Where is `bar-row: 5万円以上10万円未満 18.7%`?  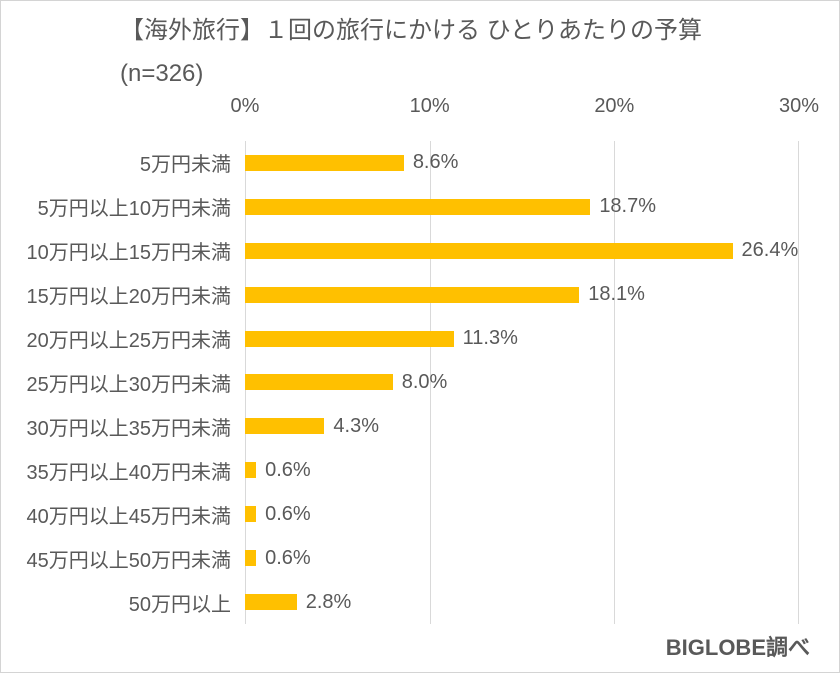 bar-row: 5万円以上10万円未満 18.7% is located at coordinates (418, 207).